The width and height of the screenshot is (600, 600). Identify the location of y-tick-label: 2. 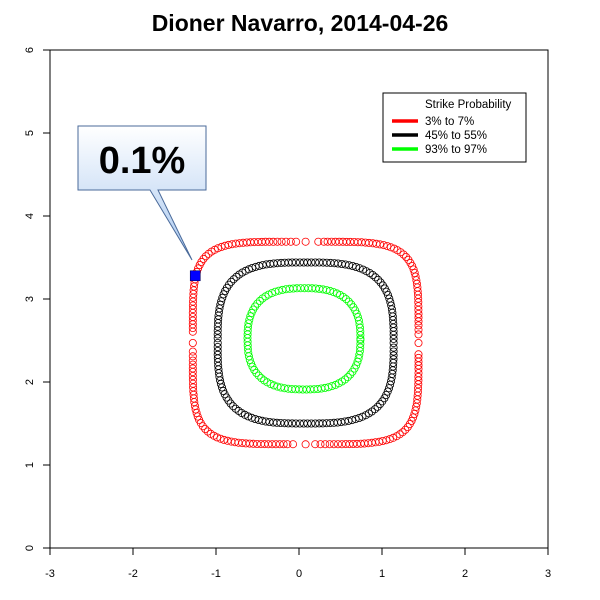
(30, 382).